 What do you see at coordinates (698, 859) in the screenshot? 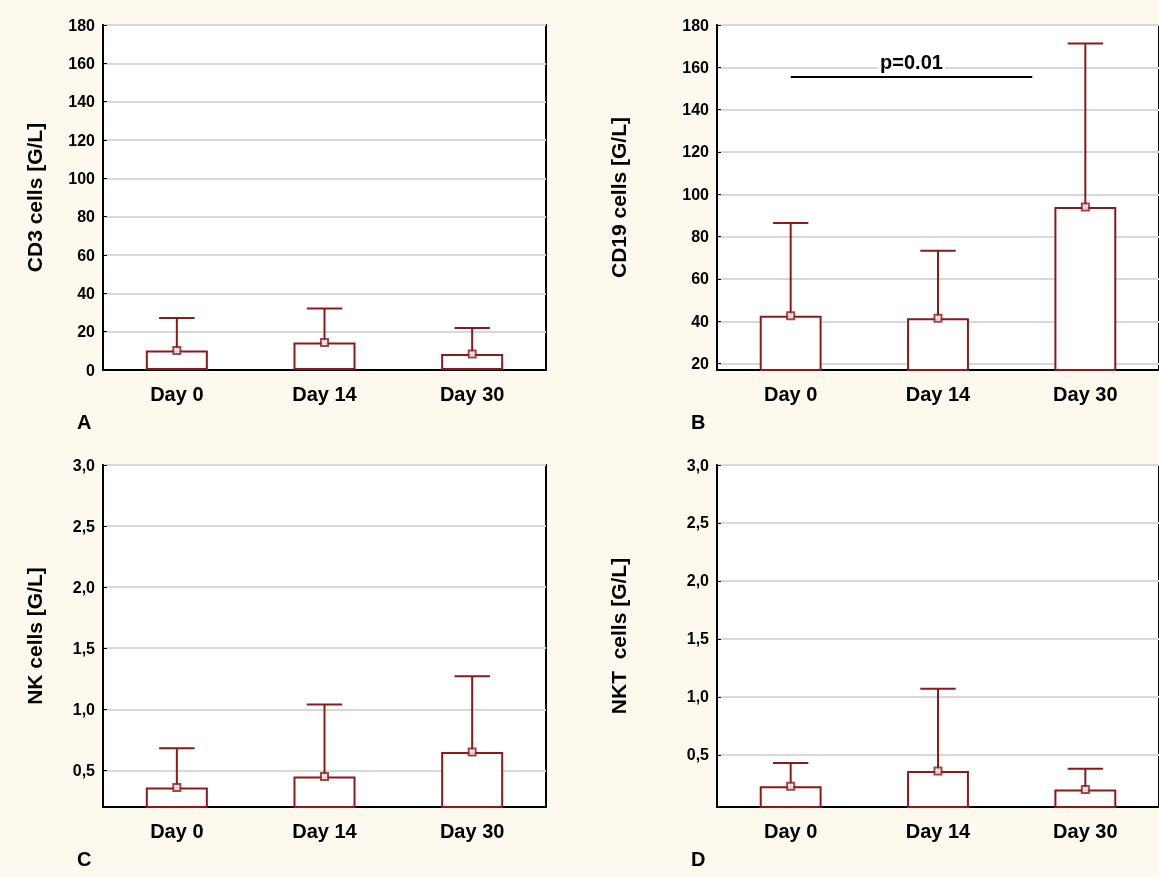
I see `text: D` at bounding box center [698, 859].